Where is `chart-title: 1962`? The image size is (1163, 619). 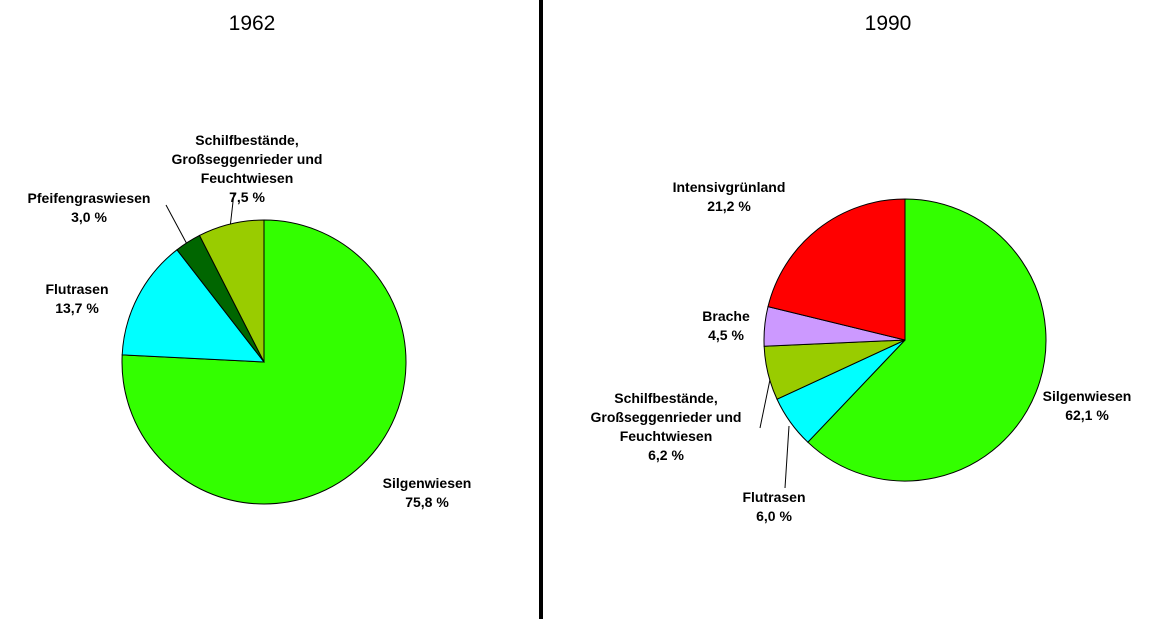 chart-title: 1962 is located at coordinates (252, 24).